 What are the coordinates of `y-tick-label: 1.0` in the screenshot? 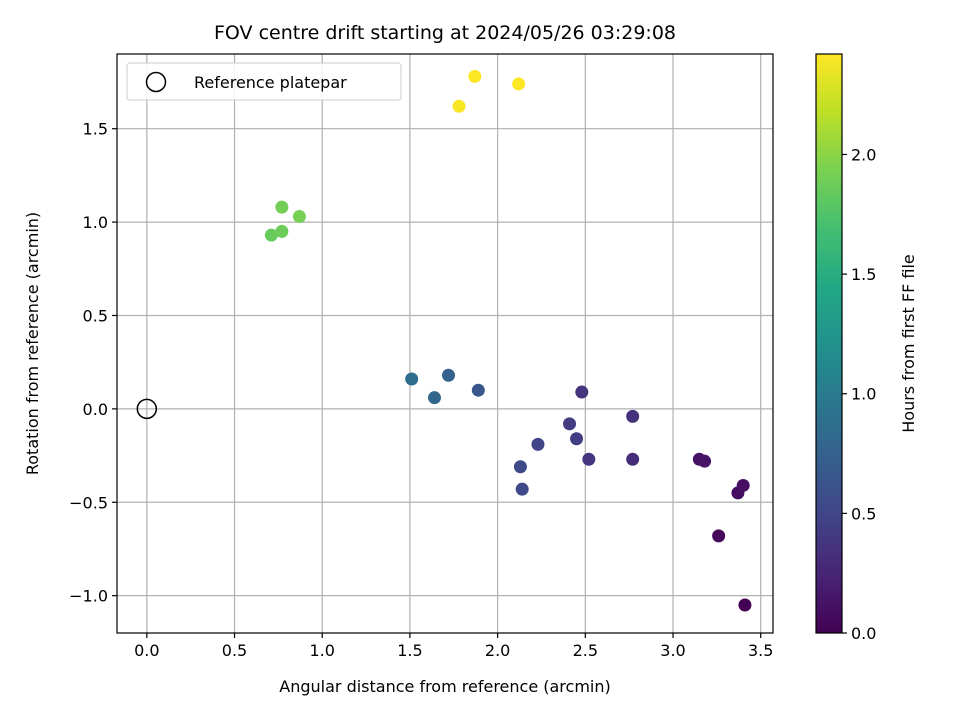 It's located at (95, 222).